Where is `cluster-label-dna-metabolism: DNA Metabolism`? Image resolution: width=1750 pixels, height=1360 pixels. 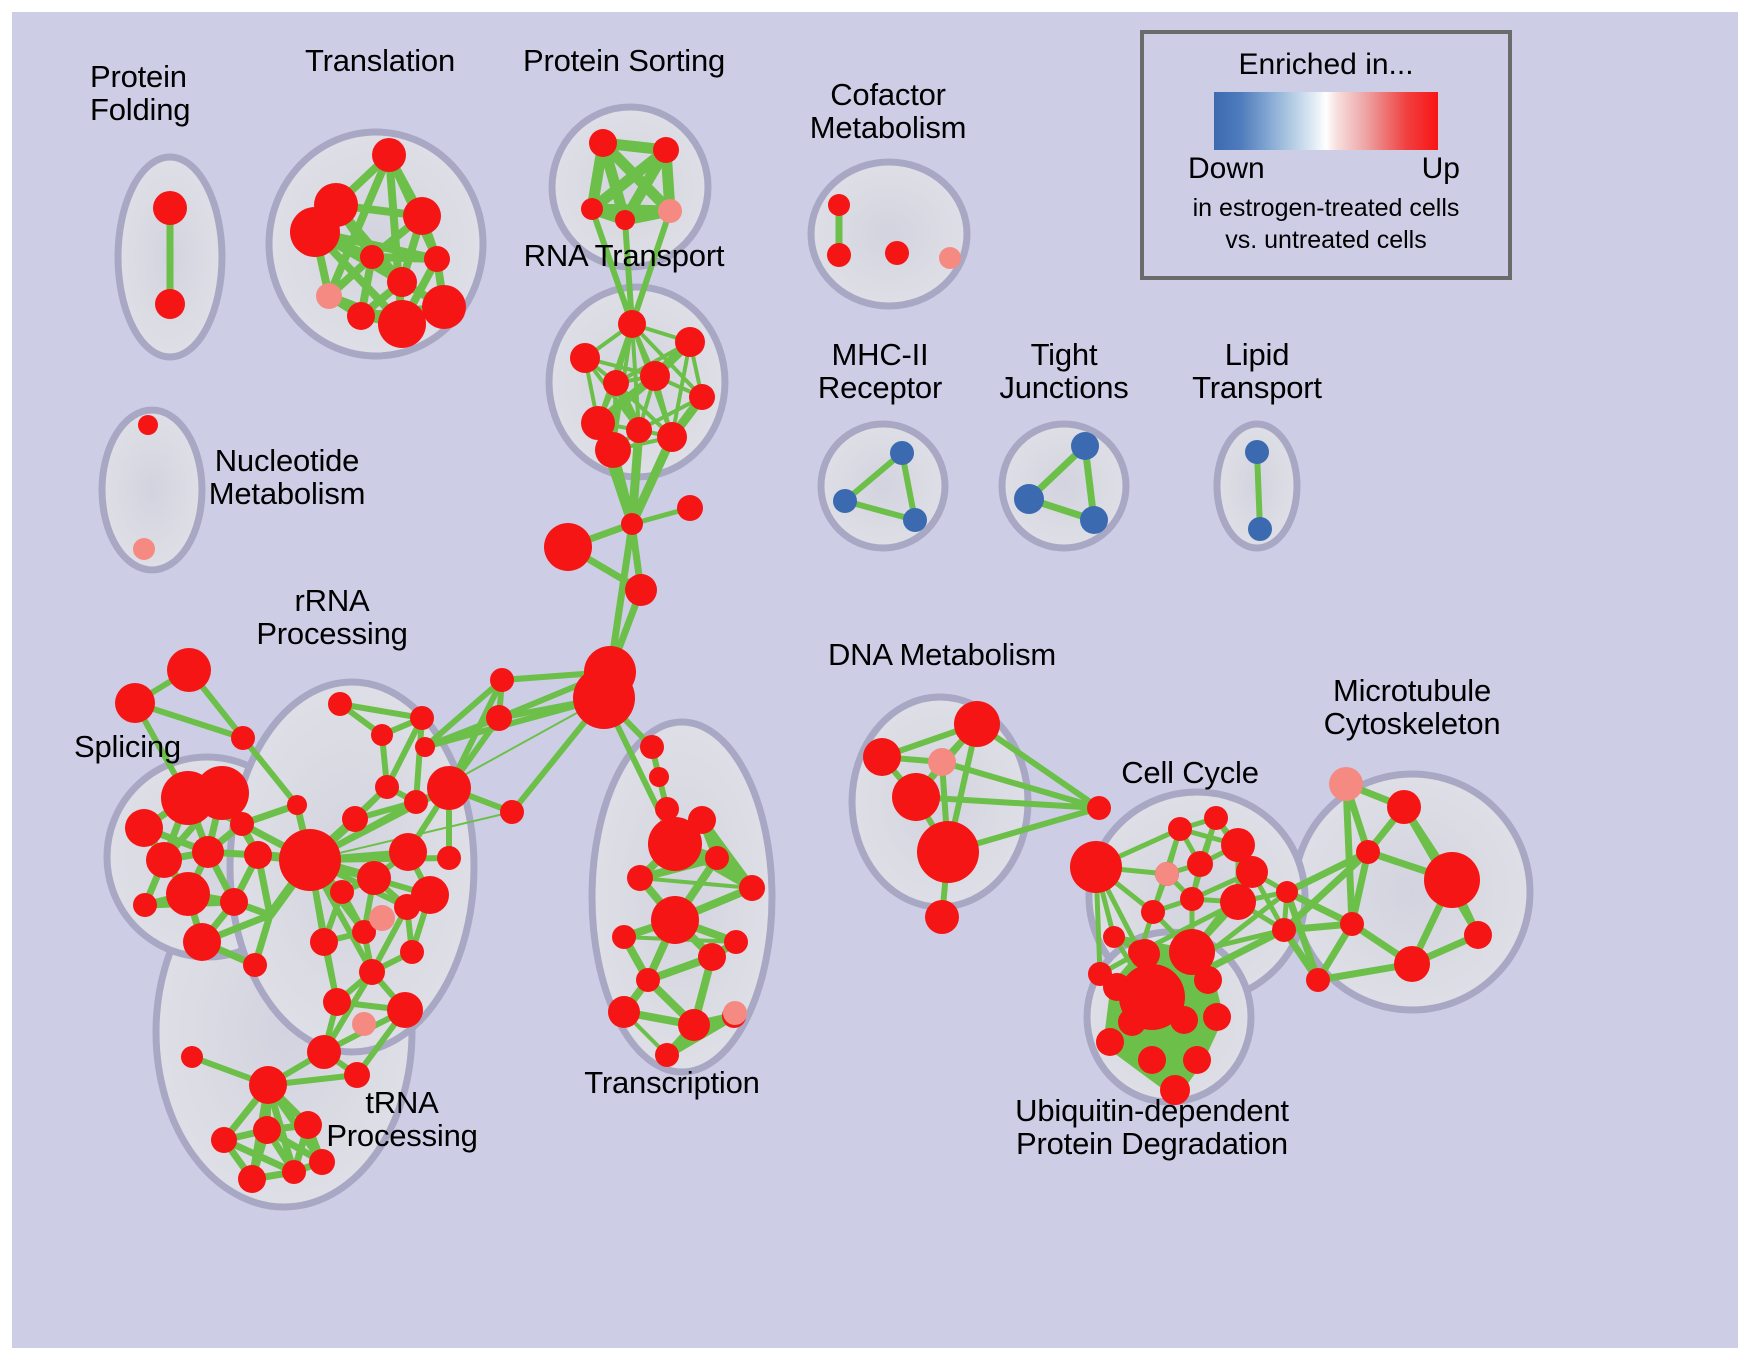 cluster-label-dna-metabolism: DNA Metabolism is located at coordinates (942, 654).